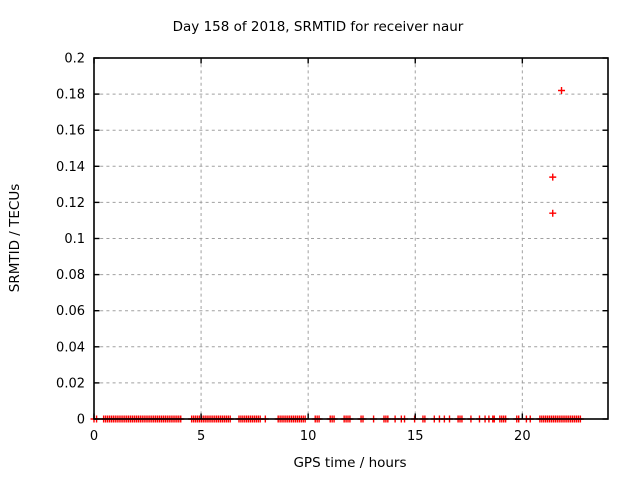 The image size is (640, 480). Describe the element at coordinates (70, 275) in the screenshot. I see `y-tick-label: 0.08` at that location.